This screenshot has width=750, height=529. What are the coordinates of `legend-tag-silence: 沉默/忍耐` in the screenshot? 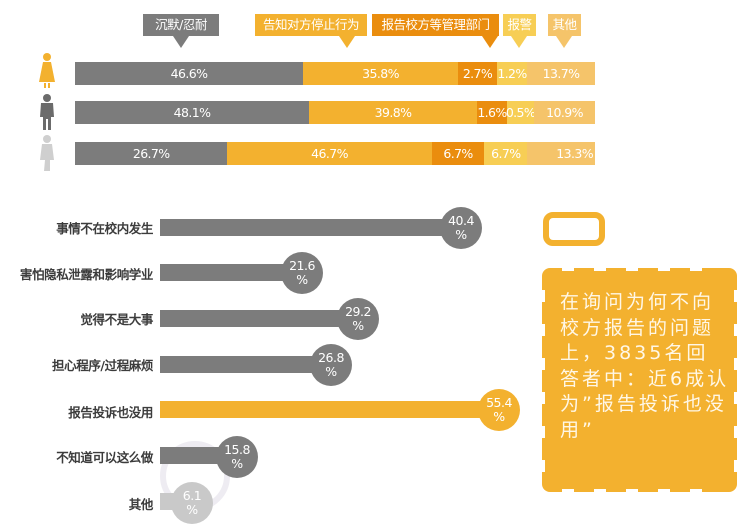 It's located at (181, 31).